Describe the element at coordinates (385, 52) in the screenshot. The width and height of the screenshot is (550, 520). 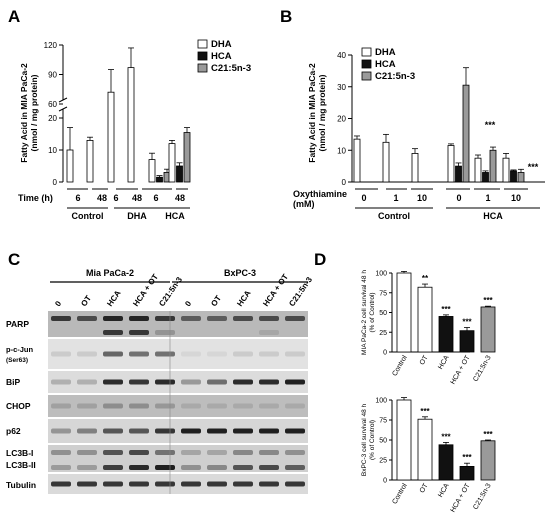
I see `legend-label: DHA` at that location.